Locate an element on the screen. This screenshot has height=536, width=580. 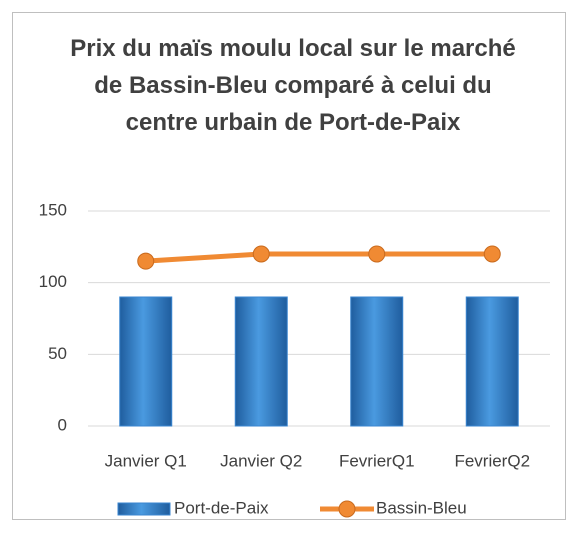
x-tick-label: FevrierQ2 is located at coordinates (492, 460).